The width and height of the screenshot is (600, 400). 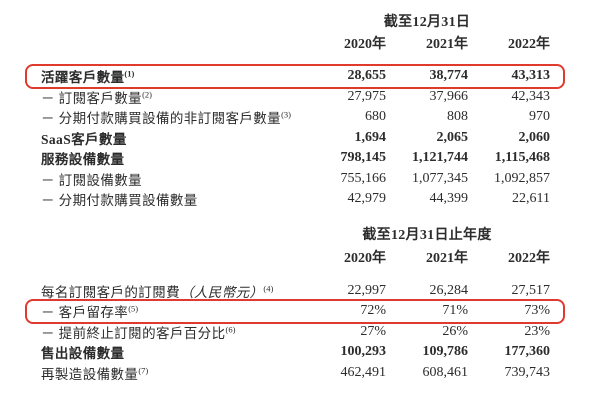 What do you see at coordinates (90, 312) in the screenshot?
I see `row-label: － 客戶留存率(5)` at bounding box center [90, 312].